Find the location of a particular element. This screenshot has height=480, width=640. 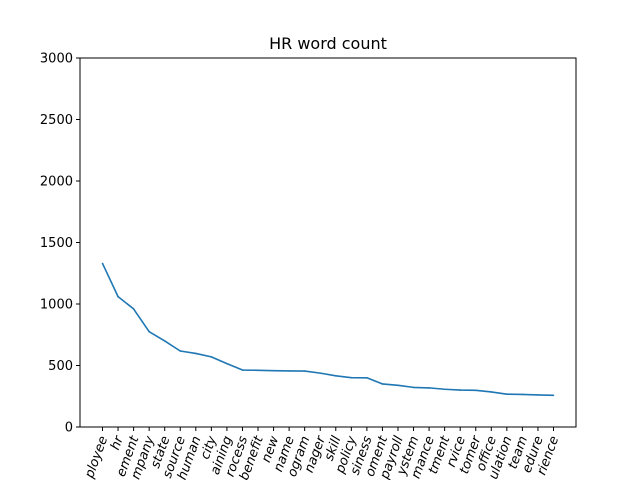

y-tick-label: 3000 is located at coordinates (56, 59).